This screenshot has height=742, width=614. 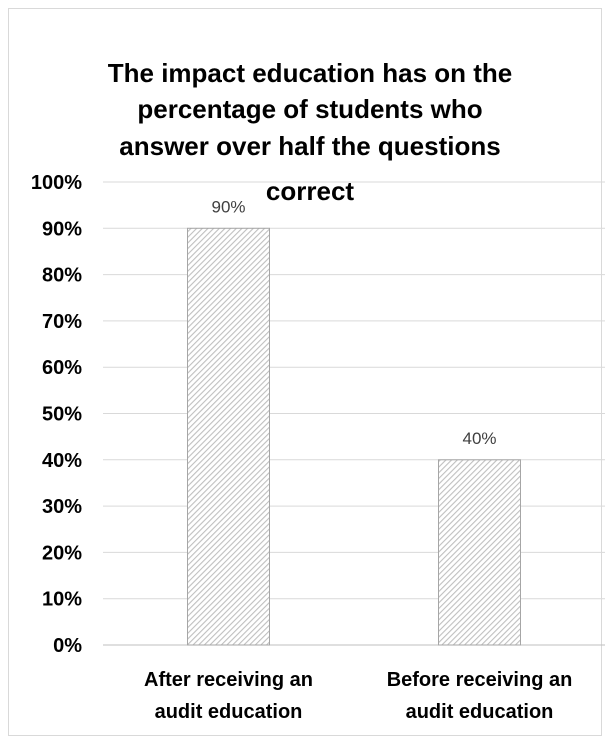 I want to click on x-tick-label: Before receiving an, so click(x=480, y=680).